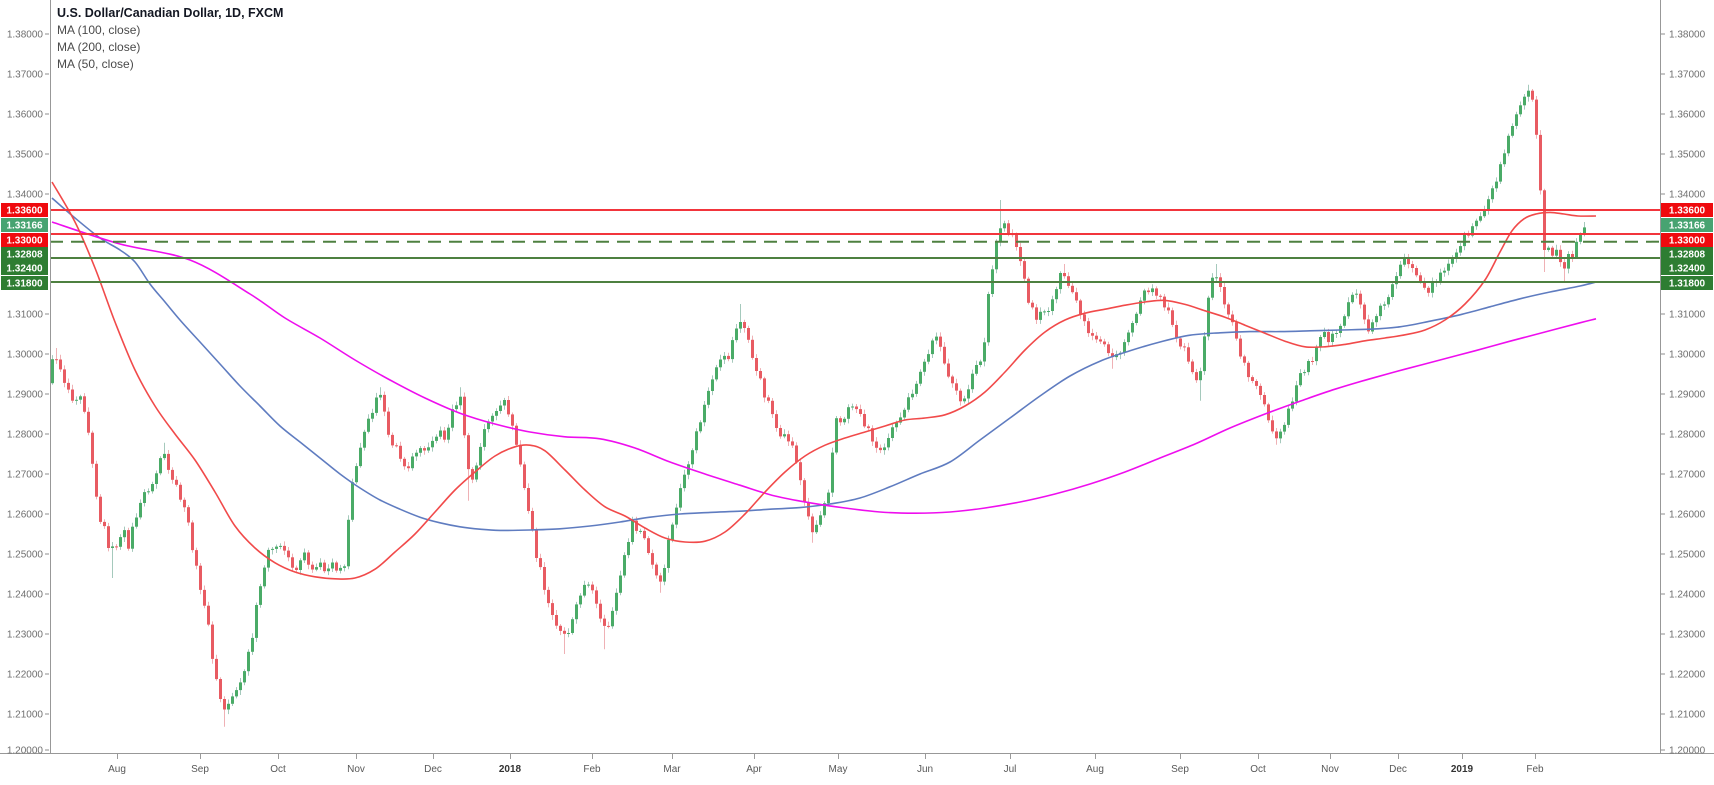 The image size is (1714, 785). I want to click on indicator-legend-ma100: MA (100, close), so click(99, 30).